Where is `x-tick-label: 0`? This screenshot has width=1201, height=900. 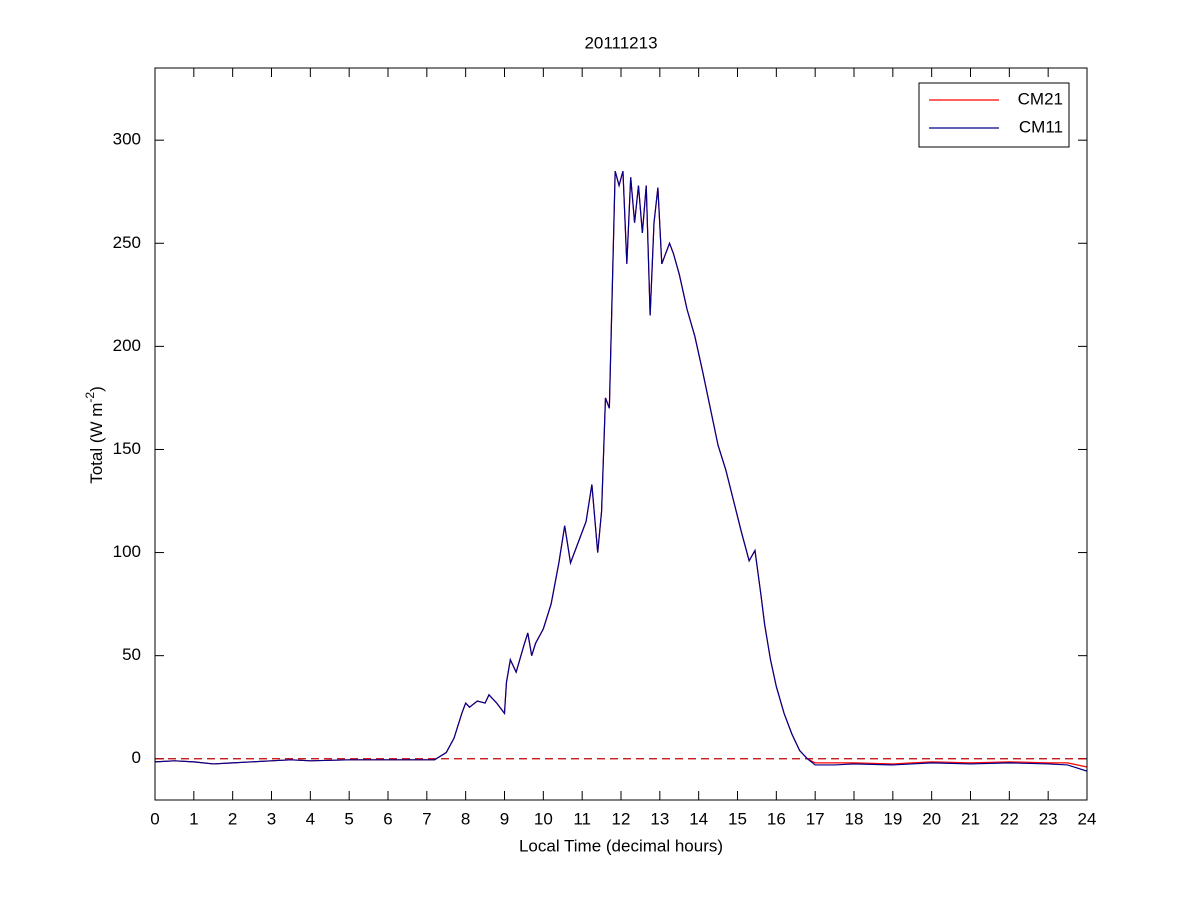
x-tick-label: 0 is located at coordinates (154, 818).